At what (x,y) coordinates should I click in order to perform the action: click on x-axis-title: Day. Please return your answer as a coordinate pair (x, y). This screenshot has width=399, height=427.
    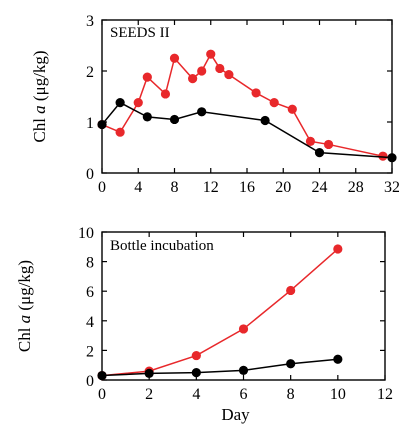
    Looking at the image, I should click on (235, 414).